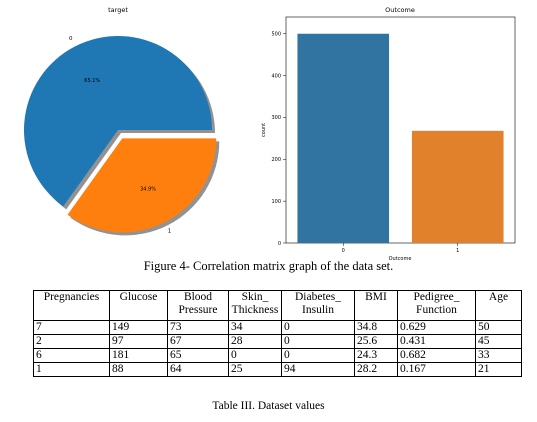 This screenshot has width=537, height=422. What do you see at coordinates (255, 297) in the screenshot?
I see `column-header-text: Skin_` at bounding box center [255, 297].